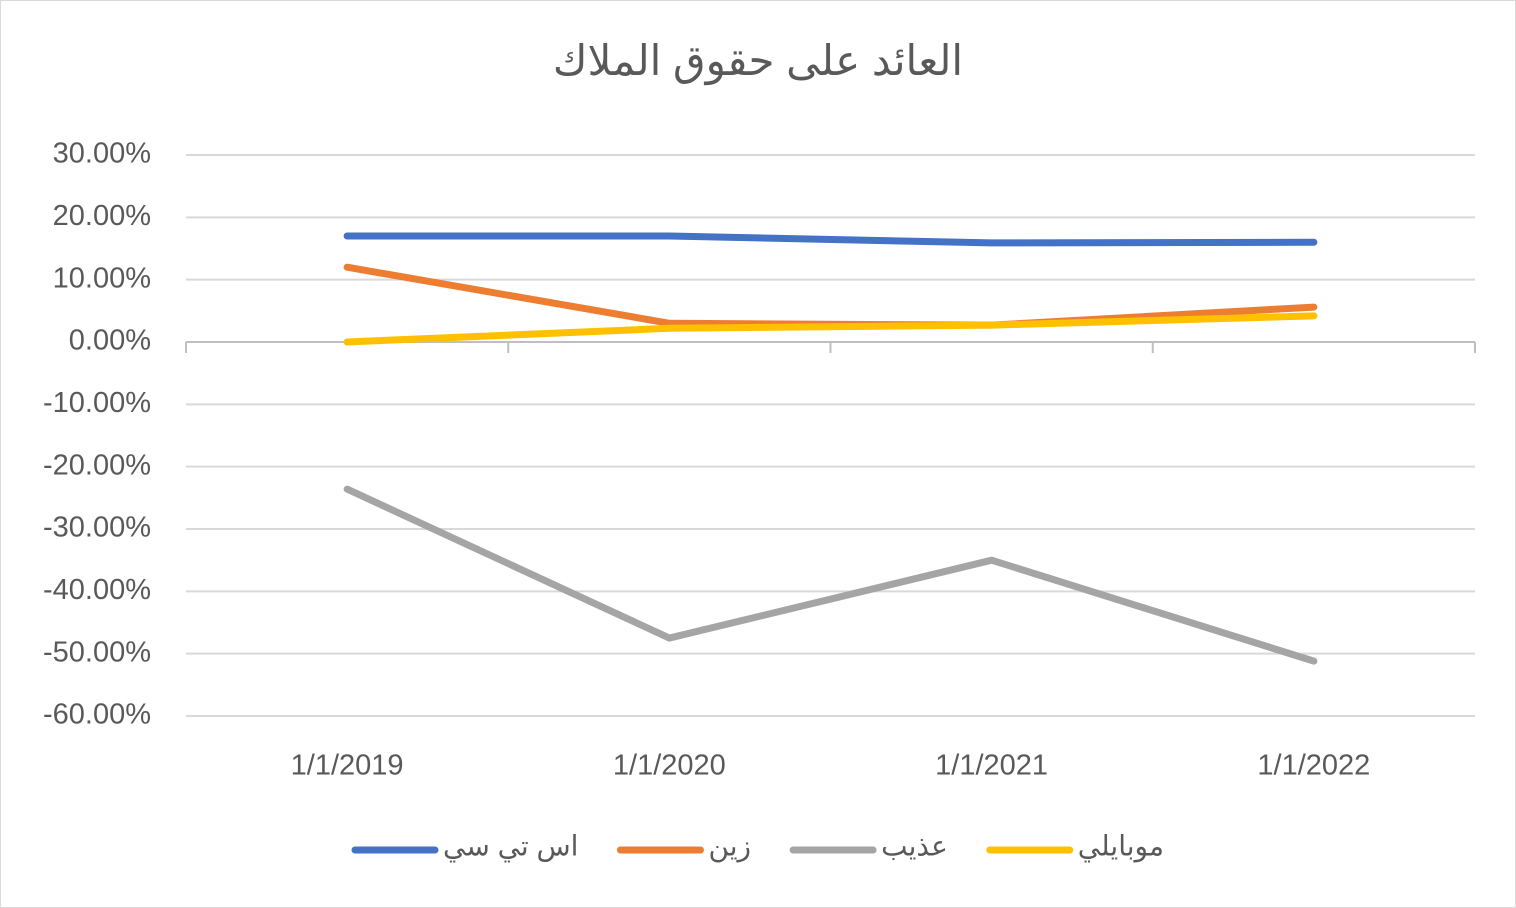  What do you see at coordinates (991, 766) in the screenshot?
I see `x-tick-label: 1/1/2021` at bounding box center [991, 766].